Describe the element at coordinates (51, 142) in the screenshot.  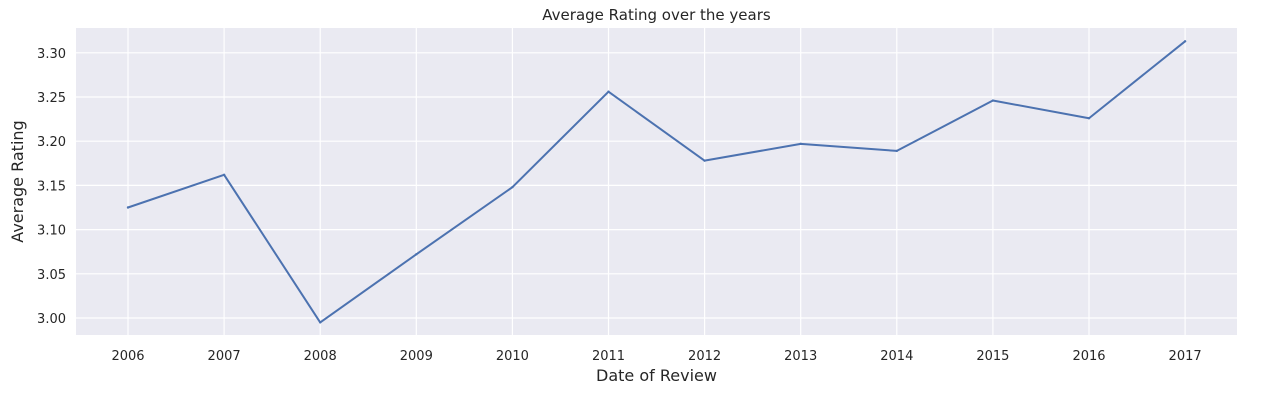
I see `y-tick-label: 3.20` at that location.